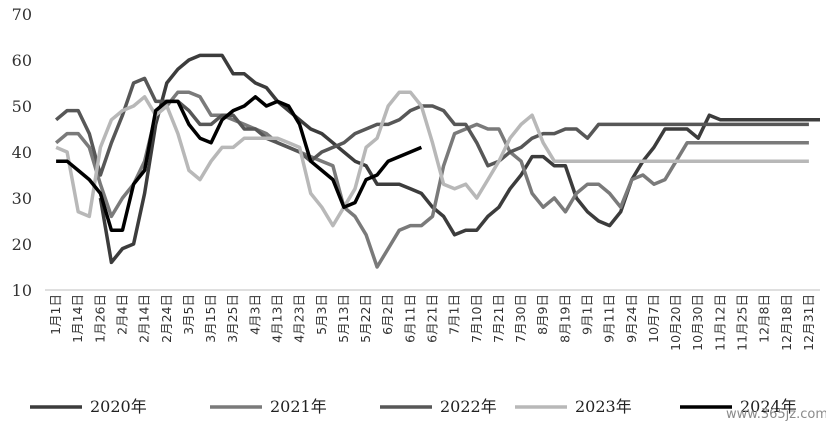 Image resolution: width=826 pixels, height=429 pixels. Describe the element at coordinates (210, 318) in the screenshot. I see `x-tick-label-7: 3月15日` at that location.